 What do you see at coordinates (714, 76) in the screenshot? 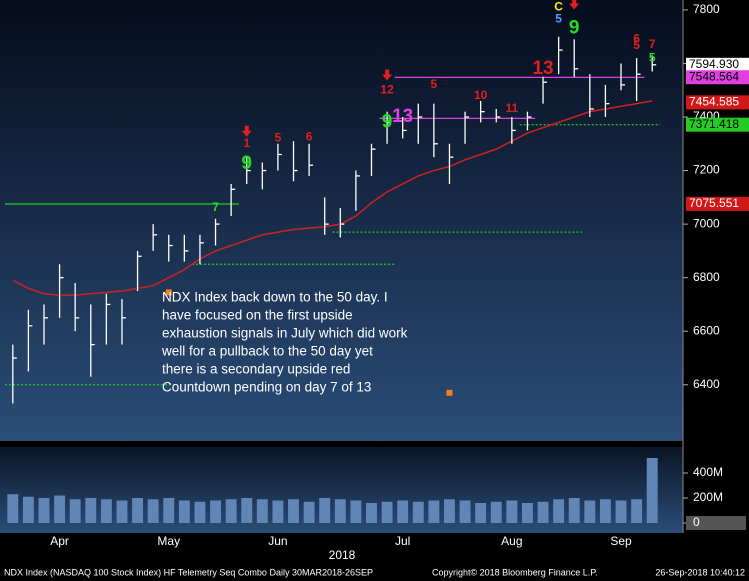
I see `price-tag-label: 7548.564` at bounding box center [714, 76].